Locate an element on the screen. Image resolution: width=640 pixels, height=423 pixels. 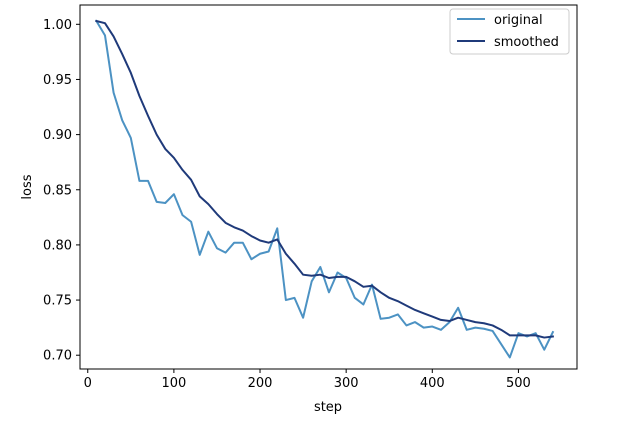
y-tick-label: 0.90 is located at coordinates (57, 135).